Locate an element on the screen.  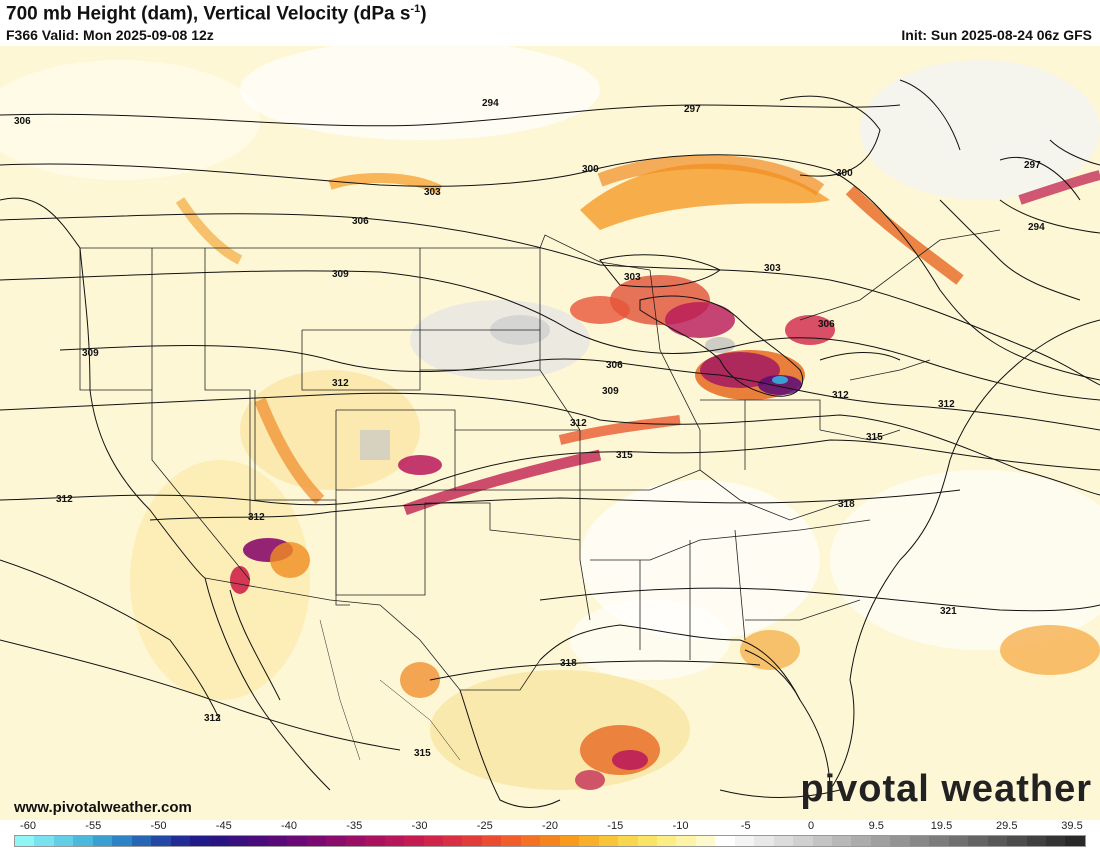
colorbar-label: -40 is located at coordinates (289, 826).